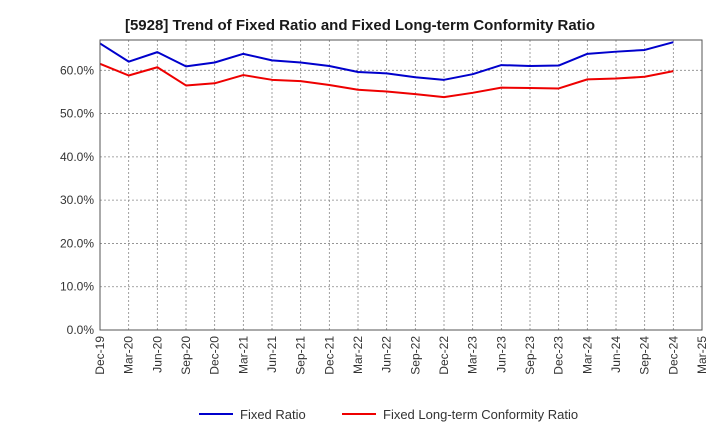 Image resolution: width=720 pixels, height=440 pixels. What do you see at coordinates (81, 330) in the screenshot?
I see `y-tick-label: 0.0%` at bounding box center [81, 330].